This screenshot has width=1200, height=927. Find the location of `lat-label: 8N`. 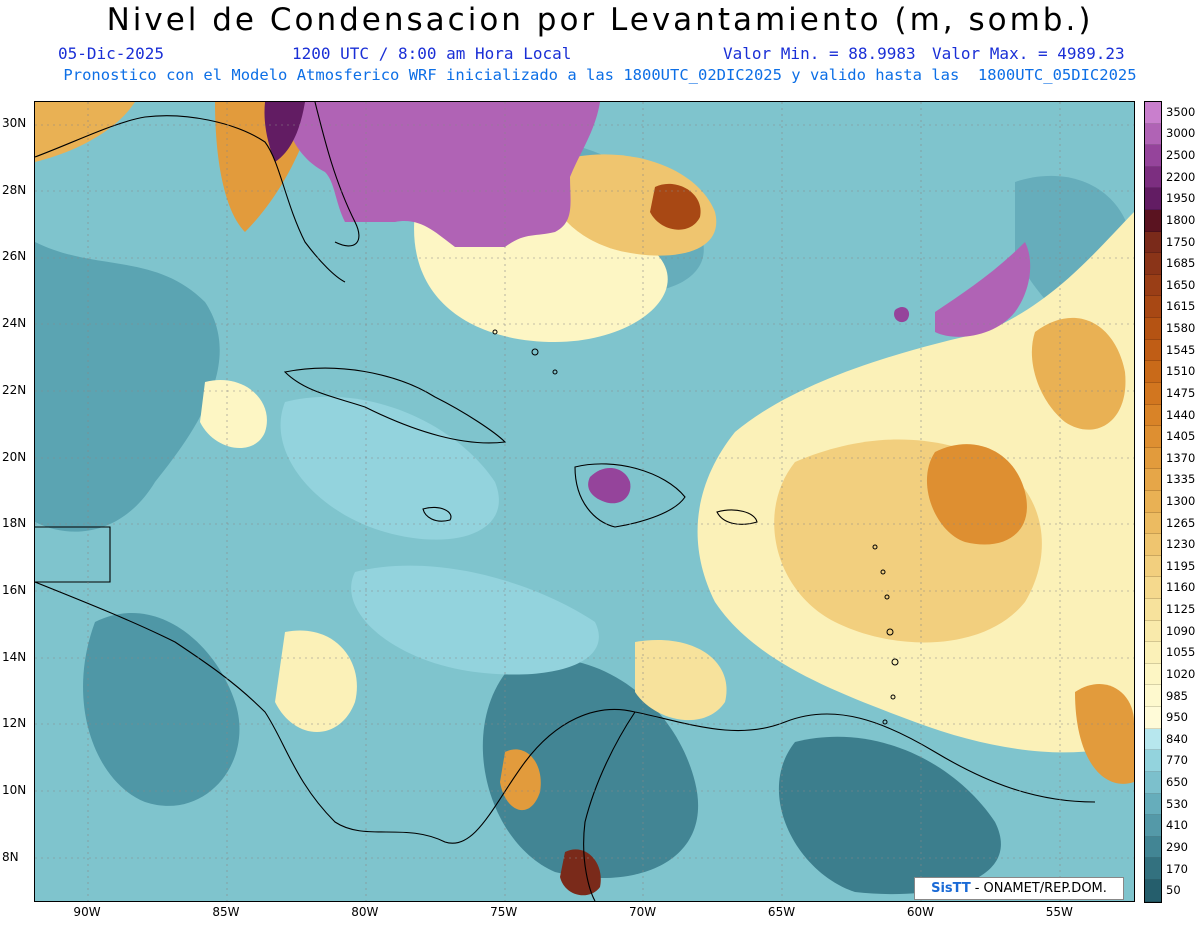

lat-label: 8N is located at coordinates (10, 856).